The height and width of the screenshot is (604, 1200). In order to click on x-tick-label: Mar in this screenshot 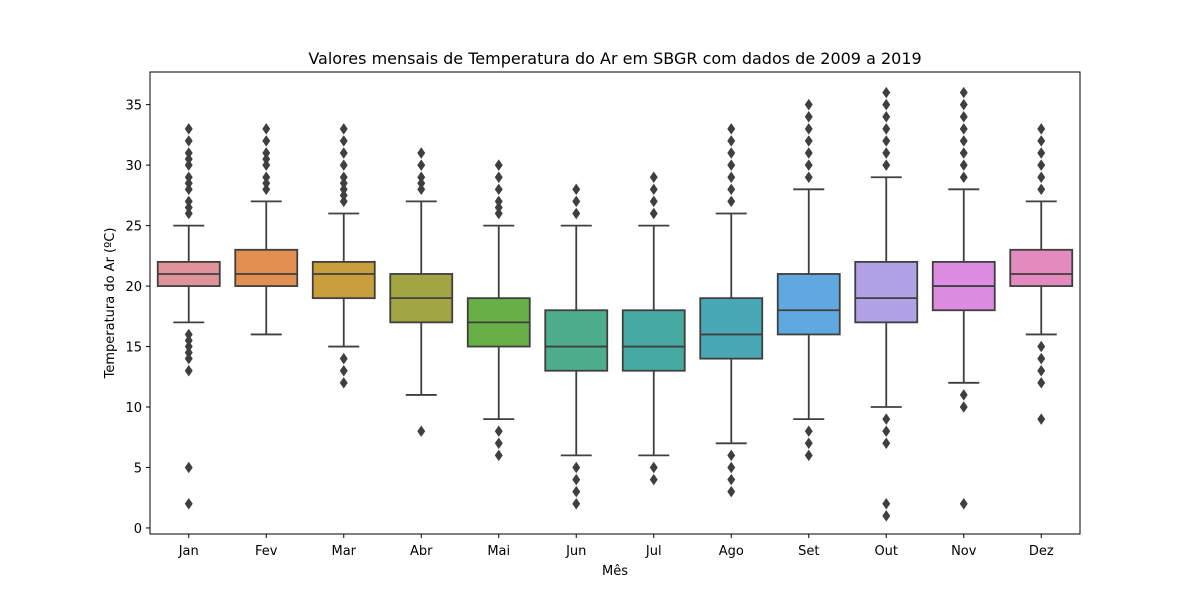, I will do `click(343, 551)`.